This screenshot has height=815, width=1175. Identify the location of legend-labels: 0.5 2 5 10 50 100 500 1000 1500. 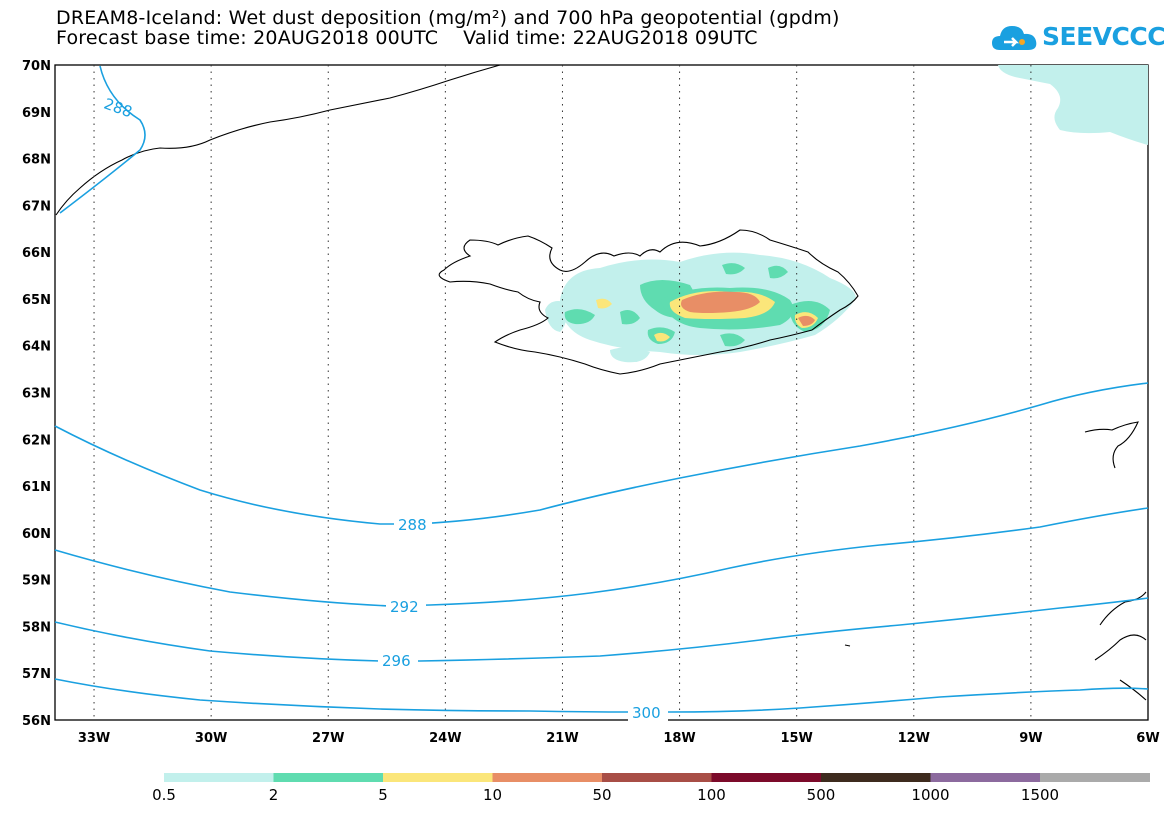
(605, 795).